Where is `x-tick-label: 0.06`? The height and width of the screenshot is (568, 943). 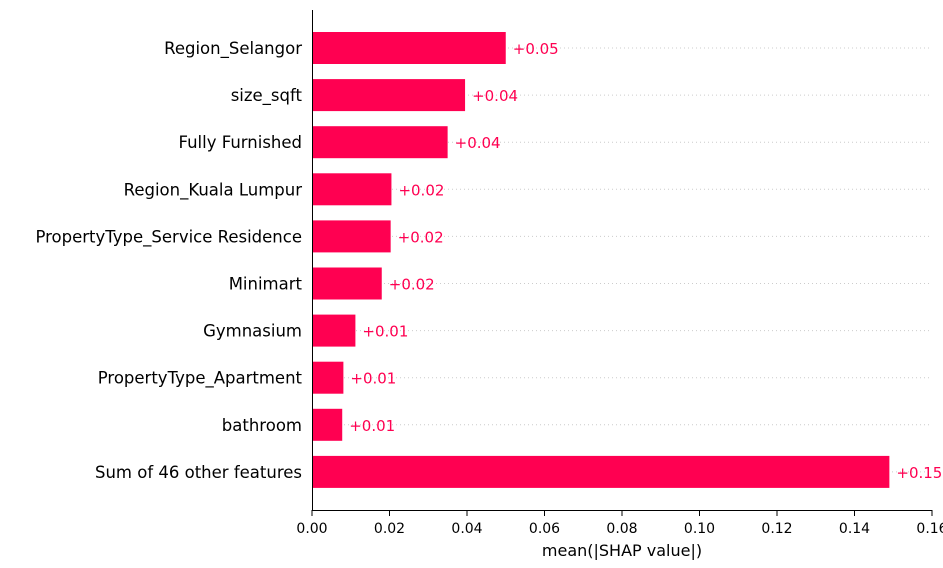 x-tick-label: 0.06 is located at coordinates (544, 529).